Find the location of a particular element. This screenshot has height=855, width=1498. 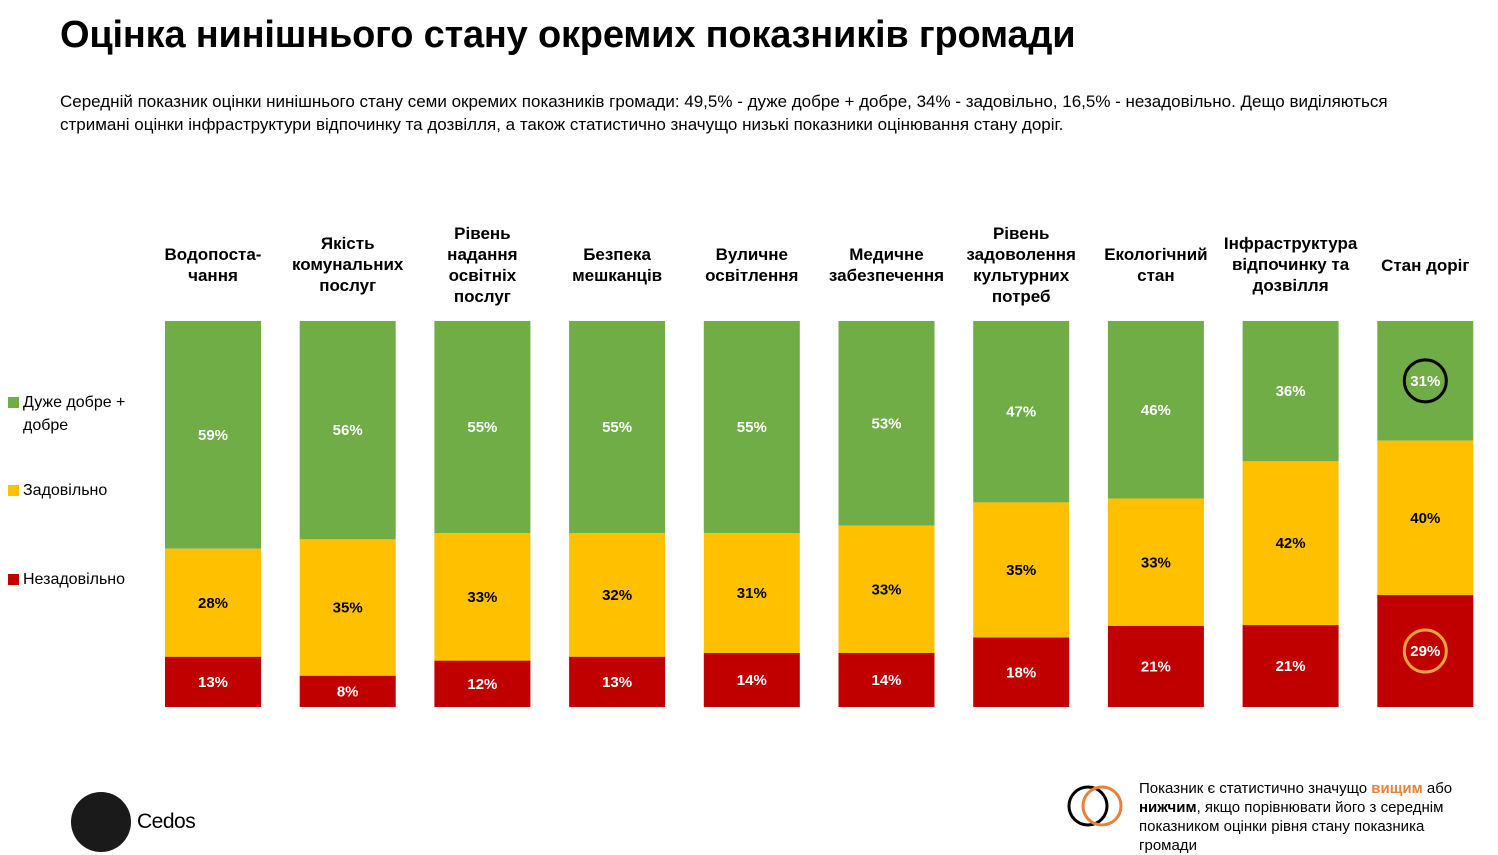

data-label-good: 59% is located at coordinates (213, 435).